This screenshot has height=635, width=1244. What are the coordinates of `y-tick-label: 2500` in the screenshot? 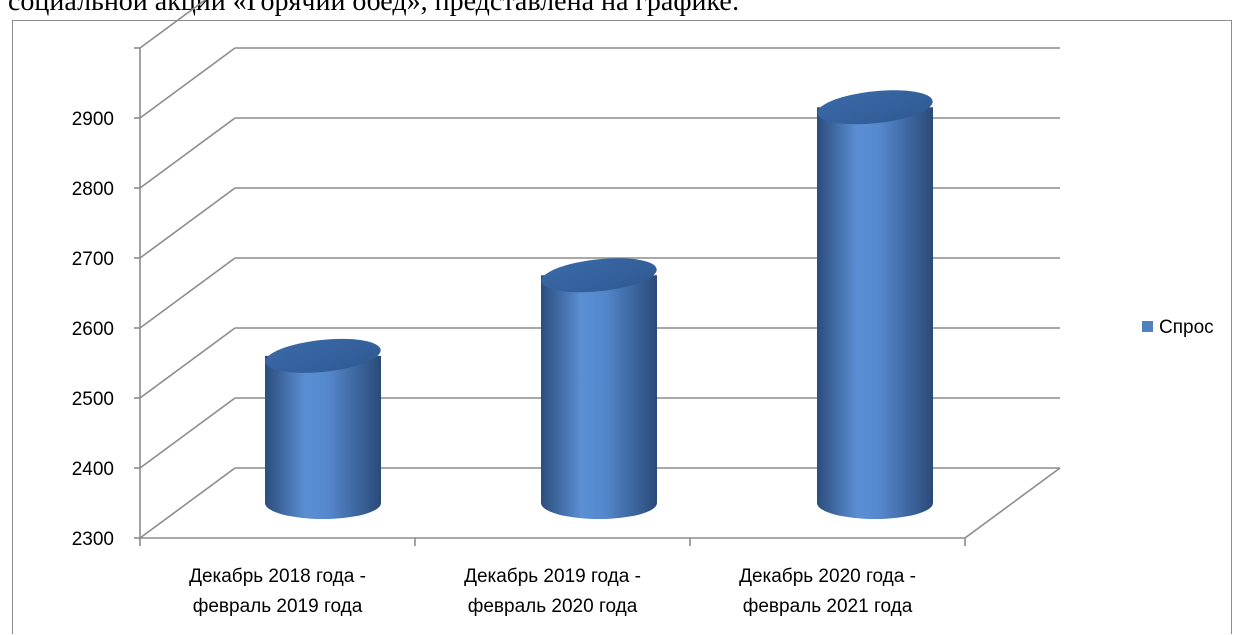 It's located at (93, 399).